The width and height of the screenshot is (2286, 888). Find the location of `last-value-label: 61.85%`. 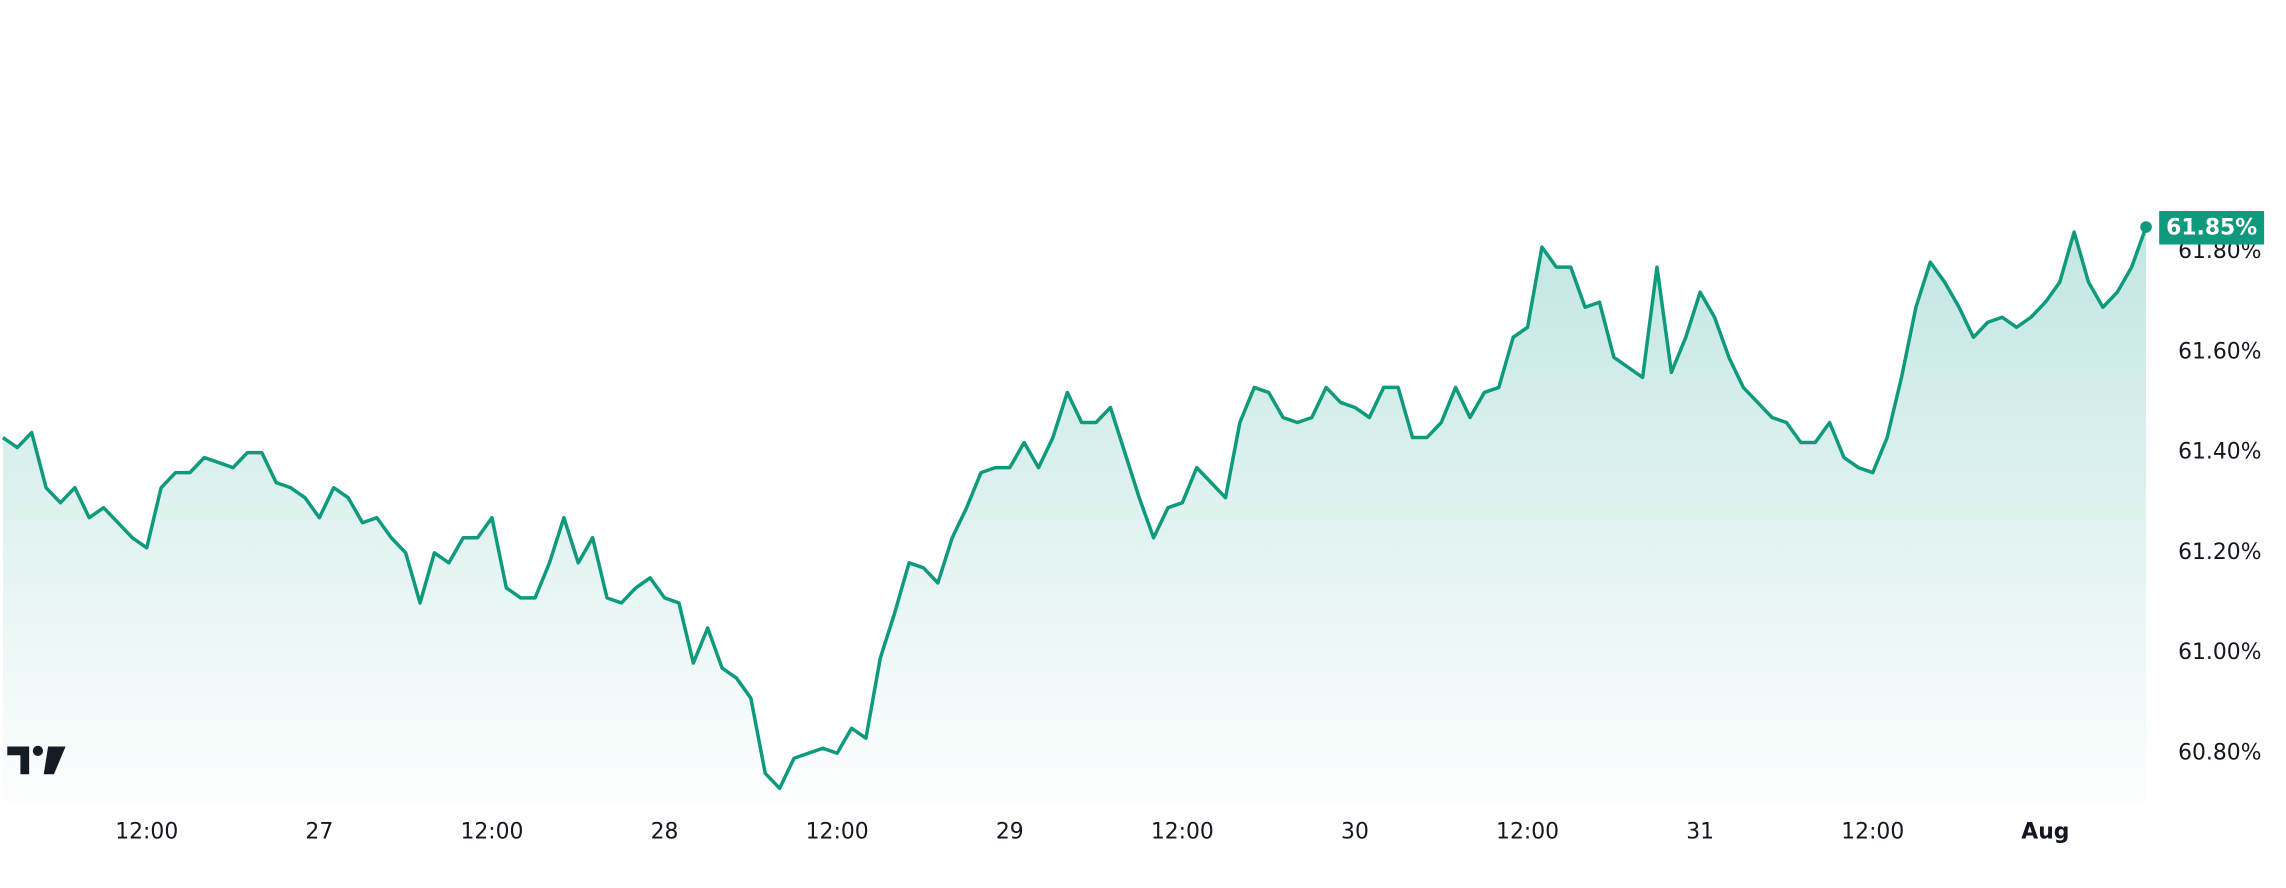

last-value-label: 61.85% is located at coordinates (2211, 228).